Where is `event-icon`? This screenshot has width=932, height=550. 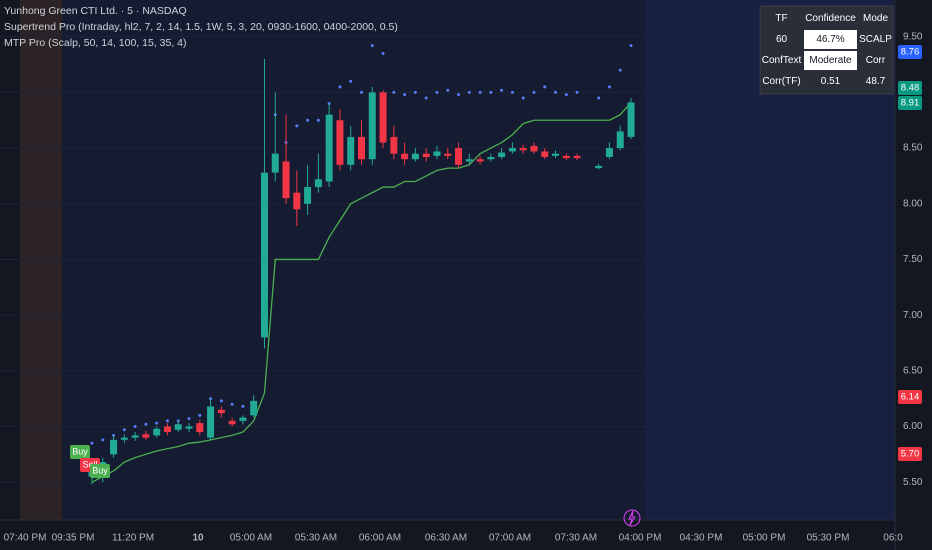
event-icon is located at coordinates (632, 518).